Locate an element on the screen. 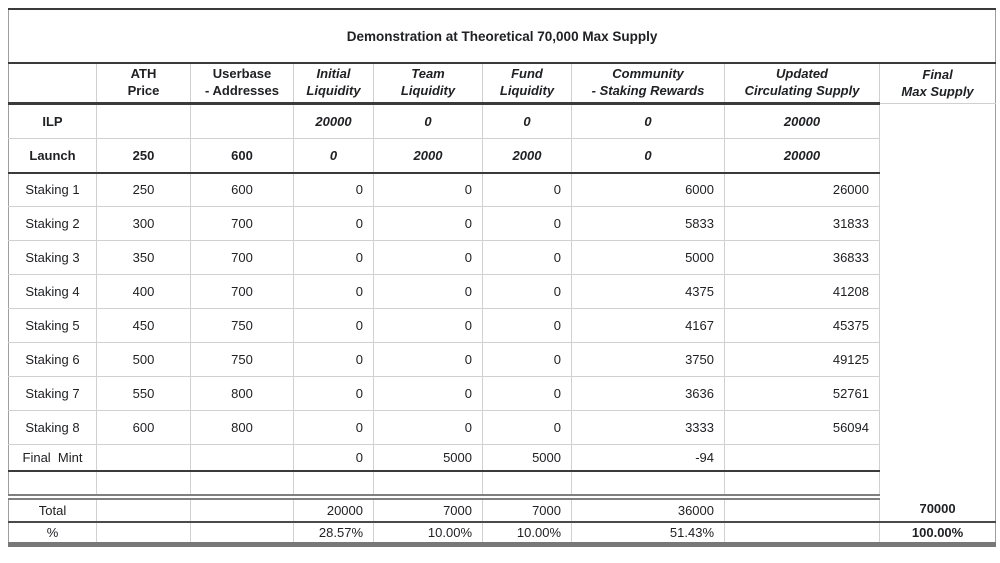 The image size is (1000, 563). cell: 4375 is located at coordinates (648, 291).